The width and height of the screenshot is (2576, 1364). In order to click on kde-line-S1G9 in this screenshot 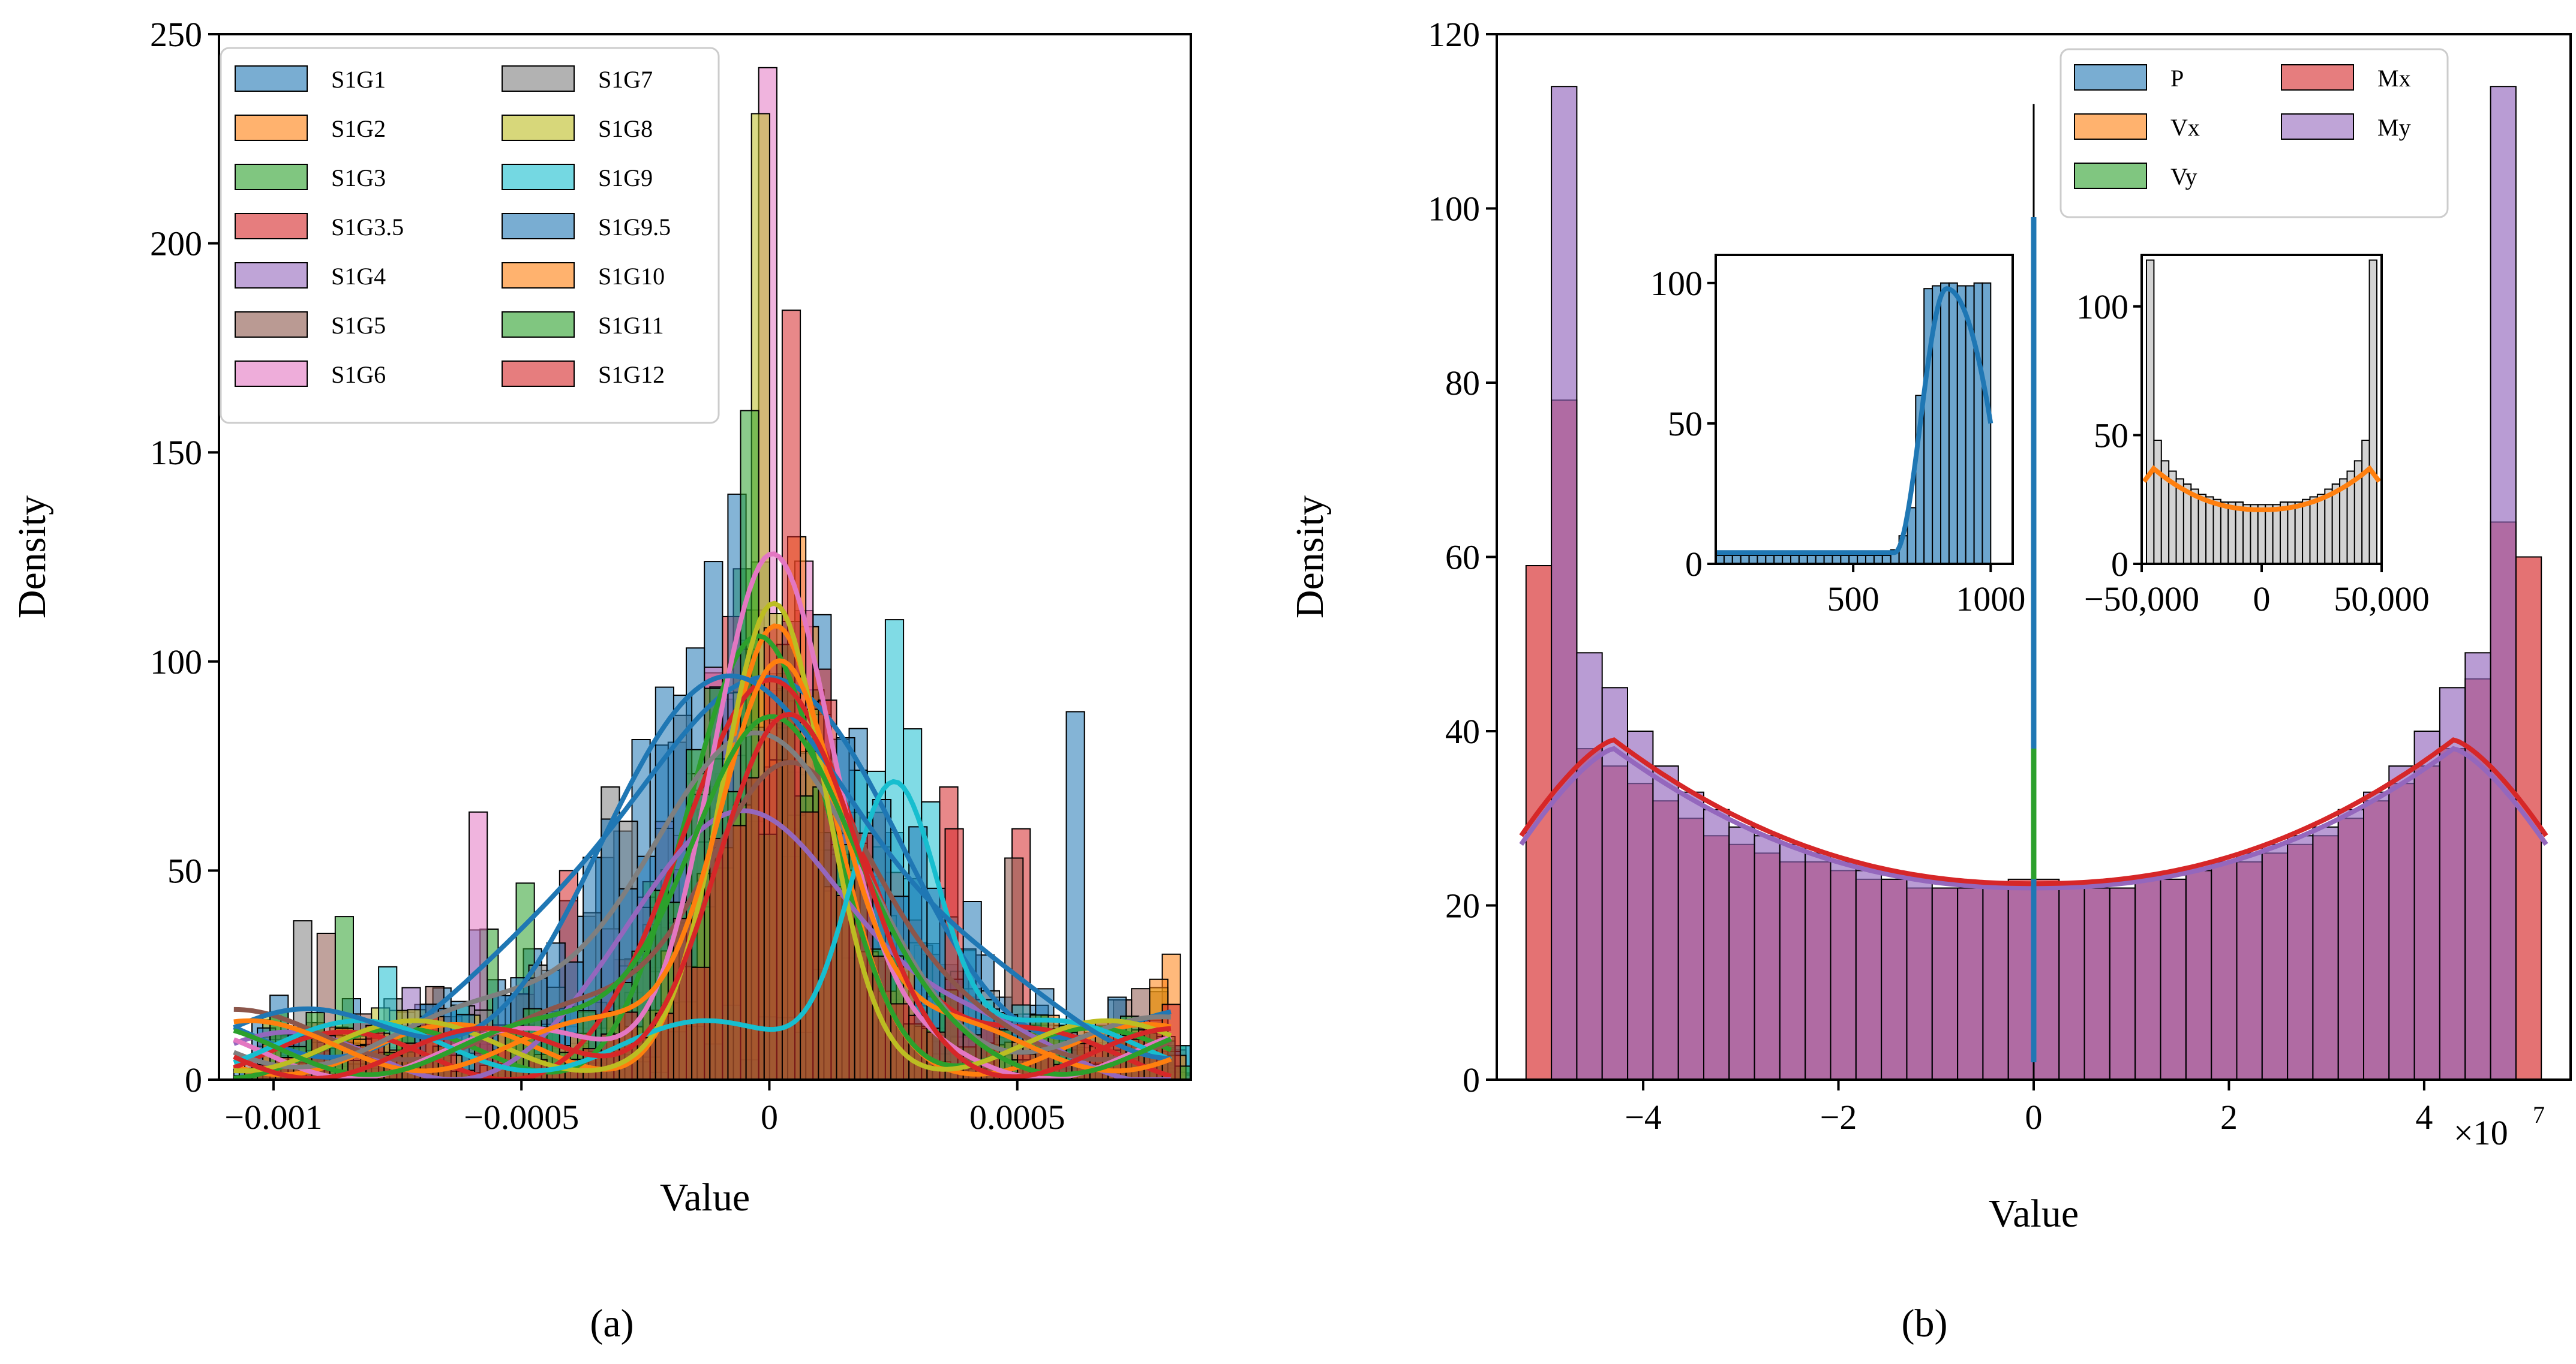, I will do `click(703, 927)`.